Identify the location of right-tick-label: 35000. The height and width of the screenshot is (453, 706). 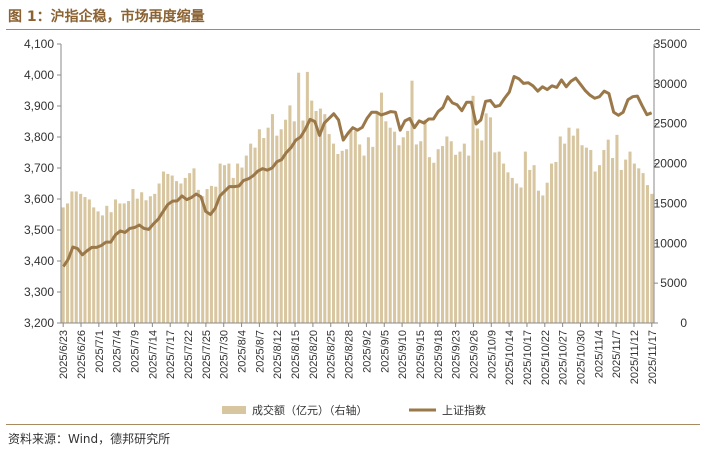
(671, 44).